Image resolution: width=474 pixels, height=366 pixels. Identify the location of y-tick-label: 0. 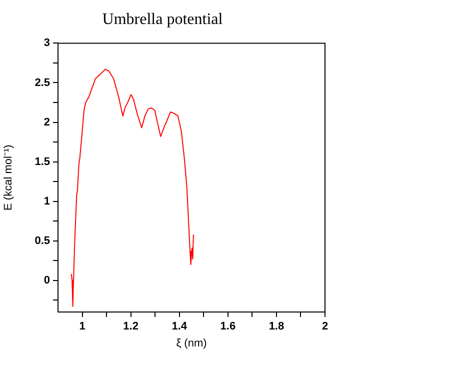
(47, 280).